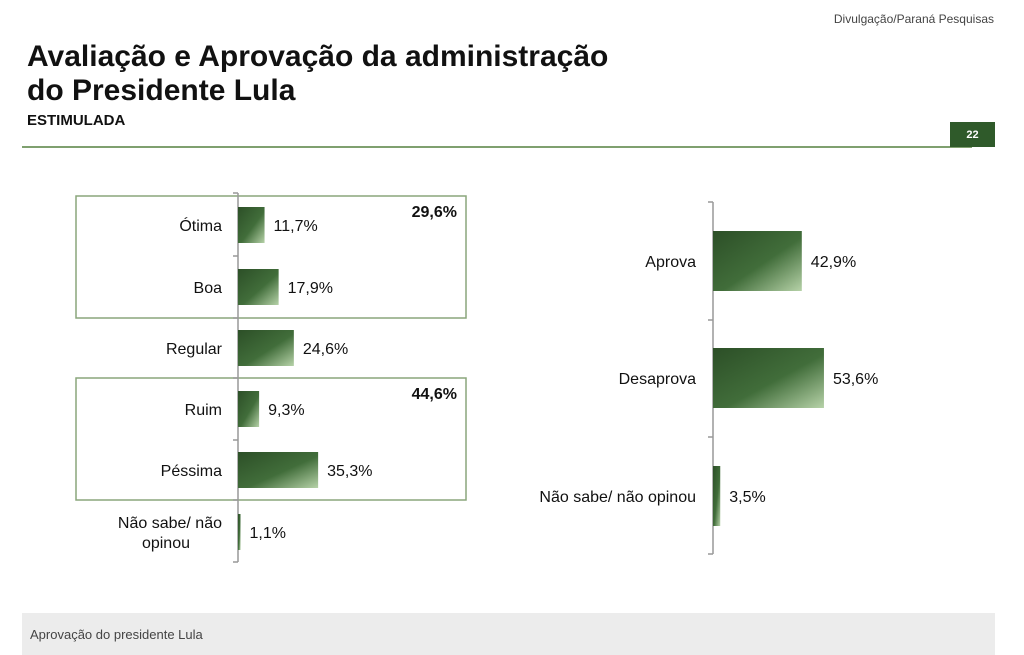 This screenshot has width=1024, height=655. What do you see at coordinates (266, 348) in the screenshot?
I see `bar-regular` at bounding box center [266, 348].